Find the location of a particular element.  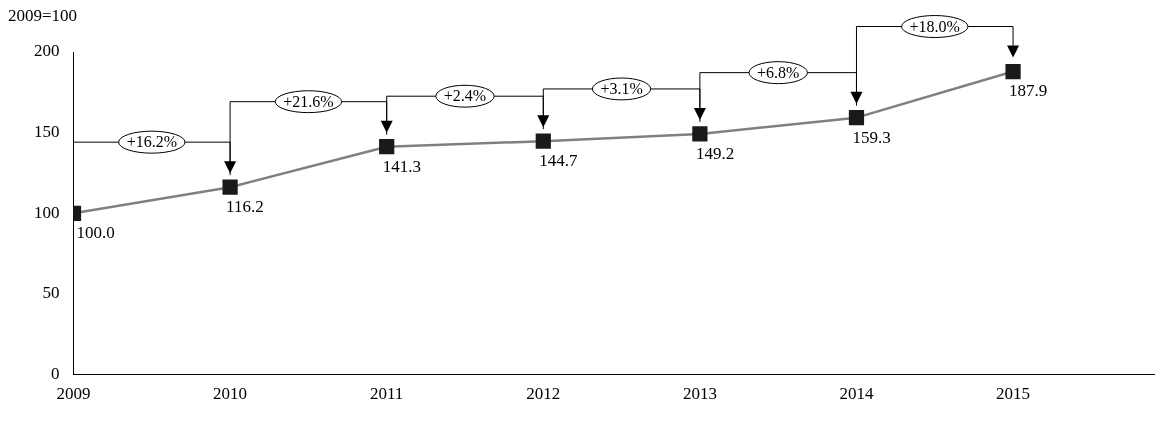

data-label: 149.2 is located at coordinates (715, 153).